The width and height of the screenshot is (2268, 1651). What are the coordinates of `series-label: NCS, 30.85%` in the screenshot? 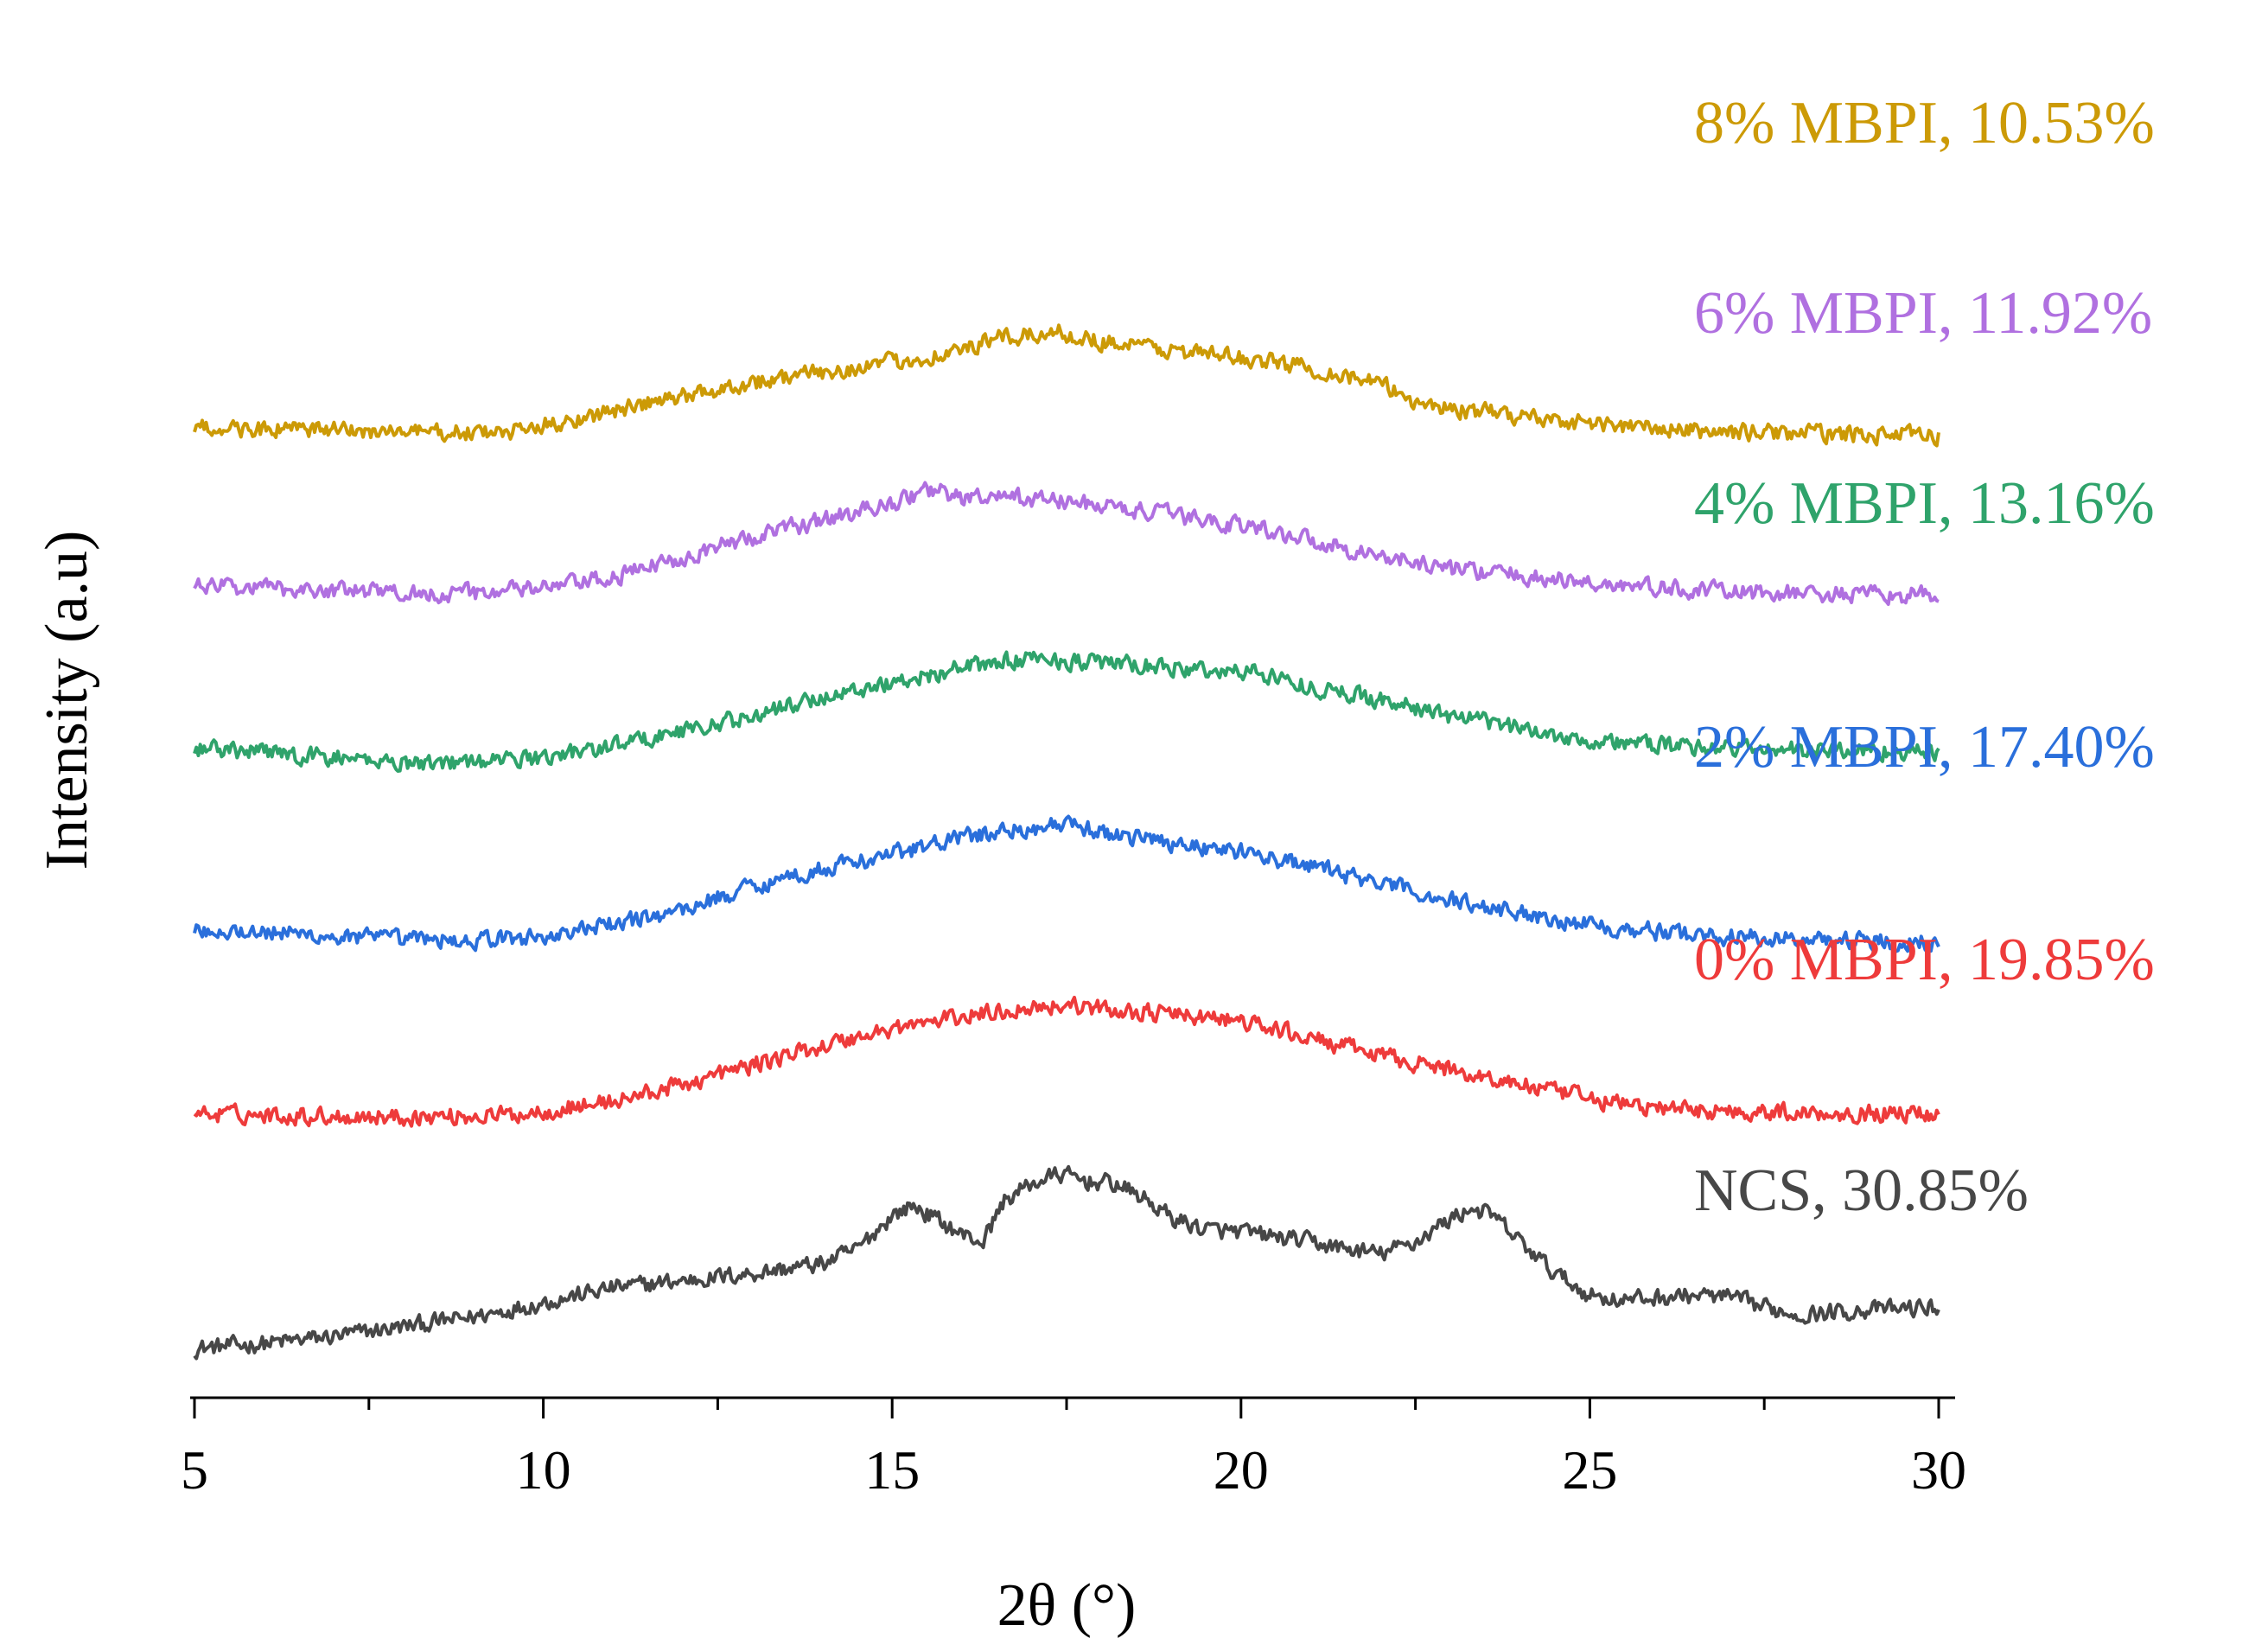 It's located at (1861, 1190).